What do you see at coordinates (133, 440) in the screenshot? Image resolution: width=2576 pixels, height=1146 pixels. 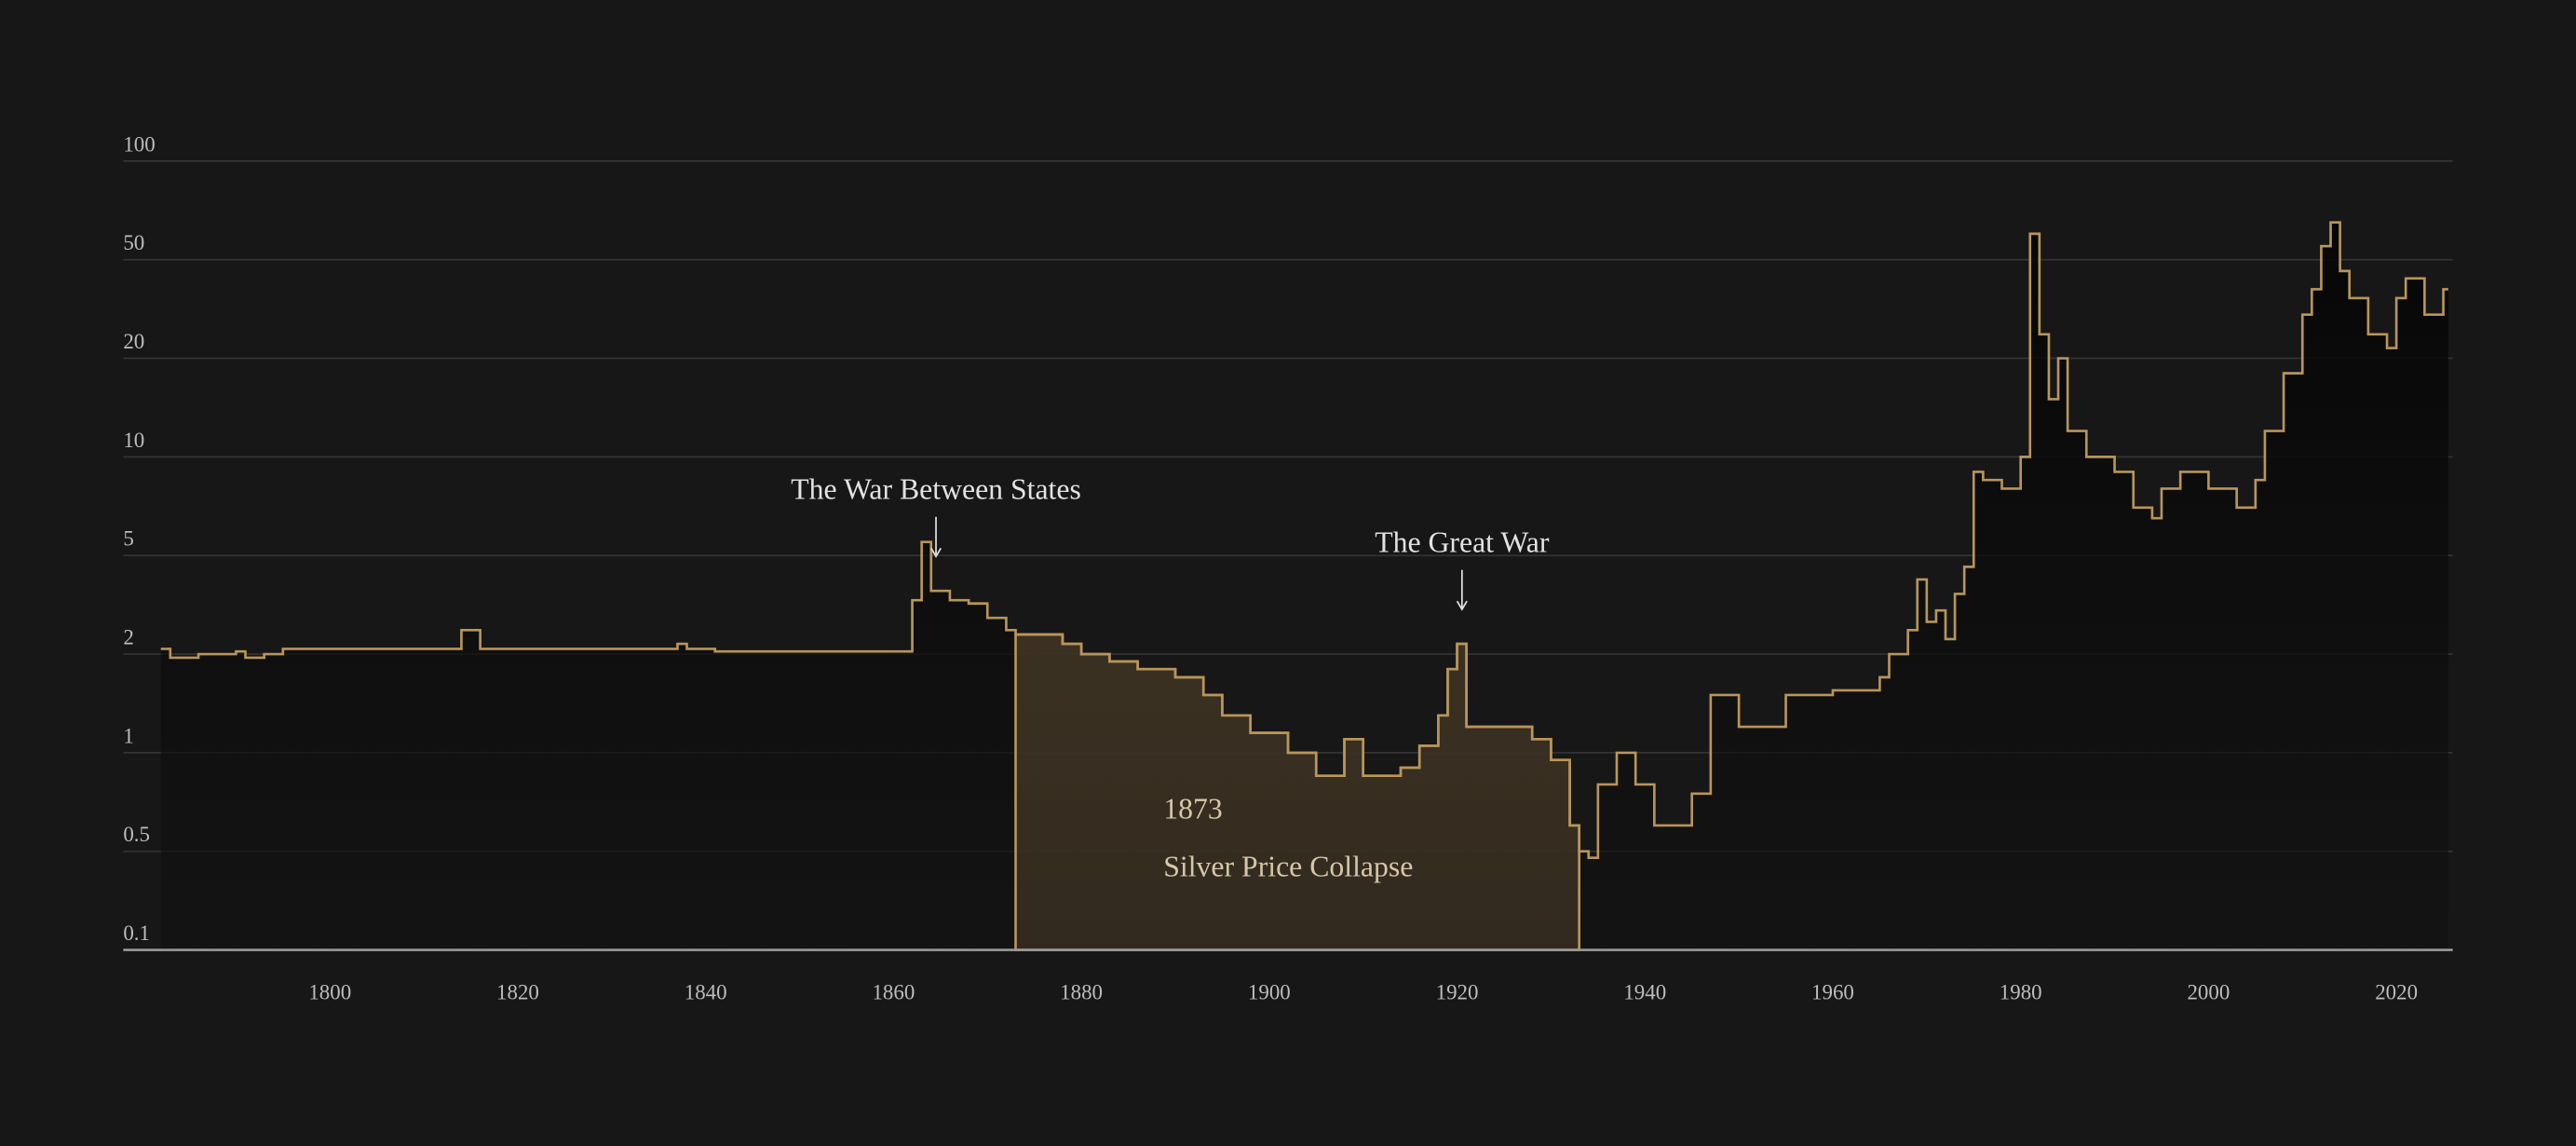 I see `y-tick-label: 10` at bounding box center [133, 440].